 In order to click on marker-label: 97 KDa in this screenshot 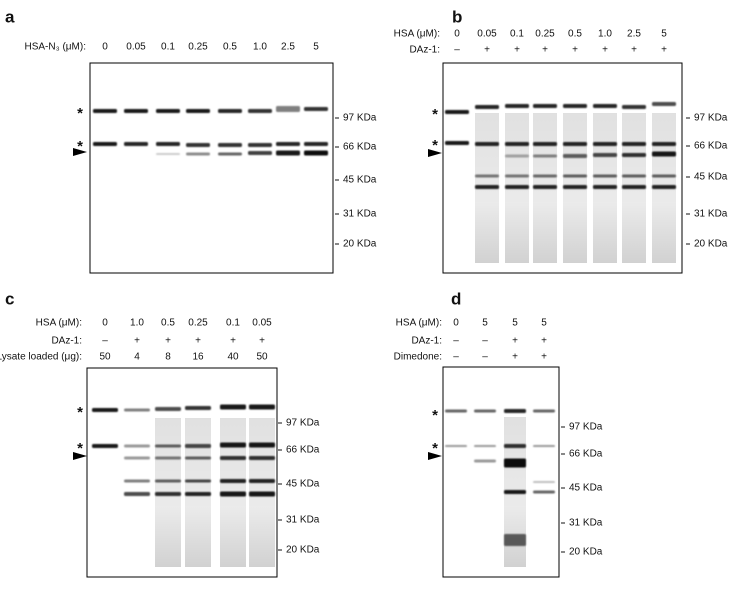, I will do `click(586, 427)`.